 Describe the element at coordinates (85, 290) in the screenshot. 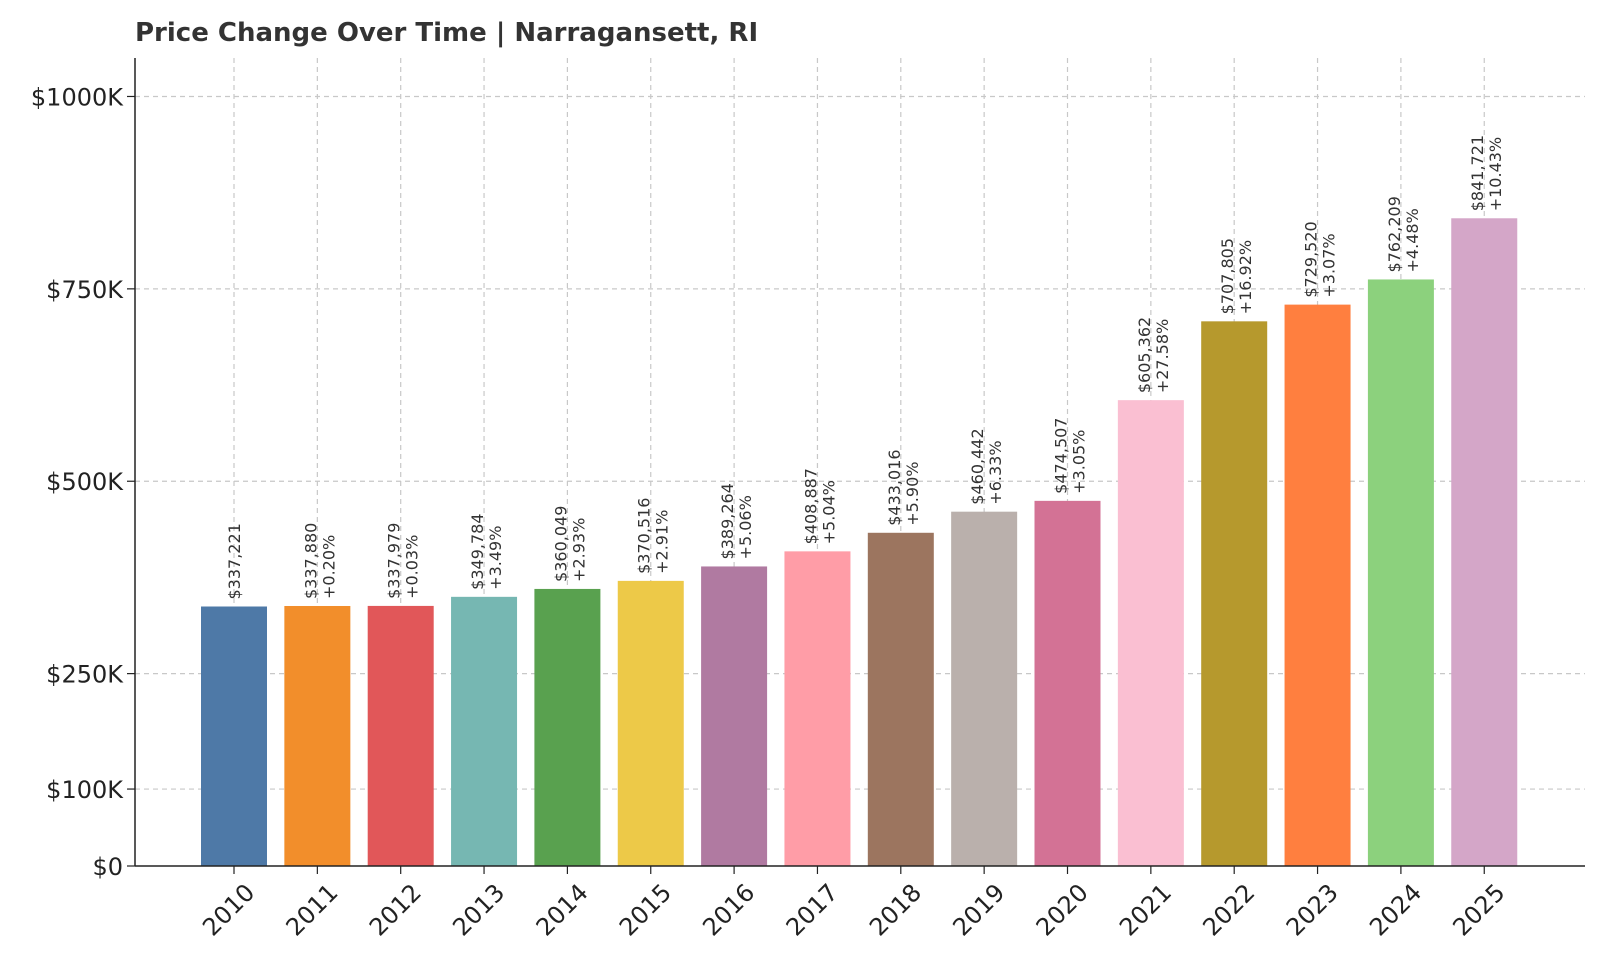

I see `y-tick-label: $750K` at that location.